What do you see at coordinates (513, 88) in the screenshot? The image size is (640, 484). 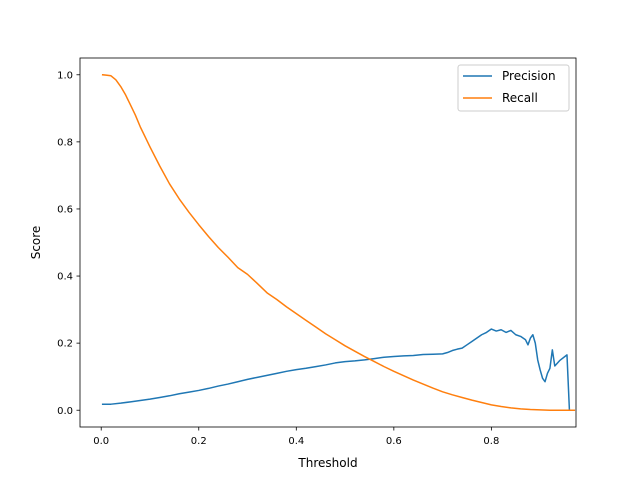 I see `legend: Precision Recall` at bounding box center [513, 88].